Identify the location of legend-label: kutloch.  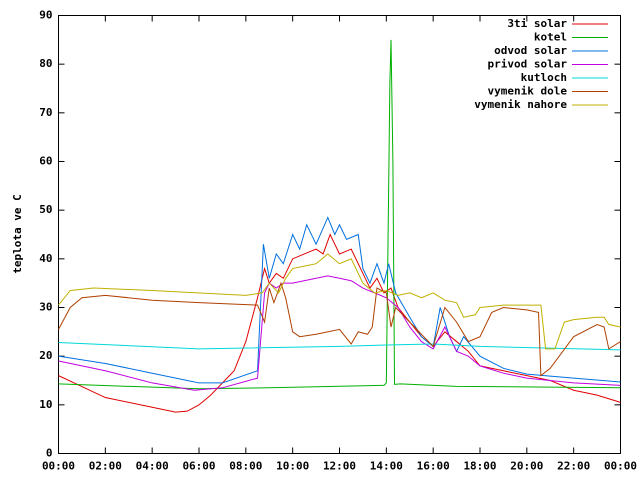
(544, 77).